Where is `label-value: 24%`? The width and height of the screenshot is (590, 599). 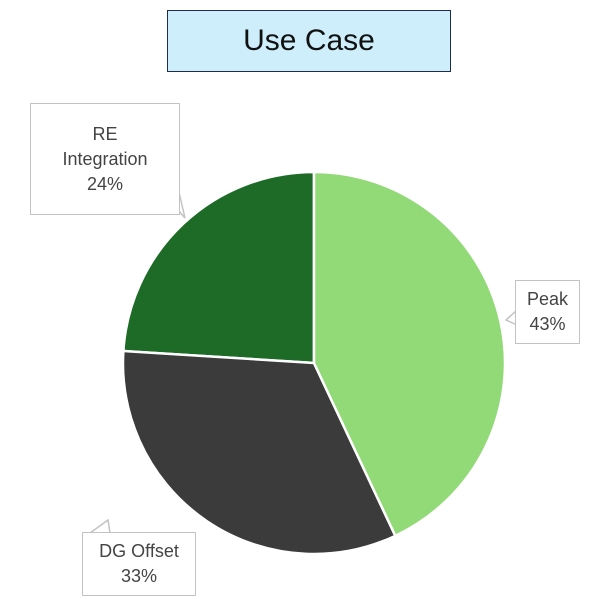
label-value: 24% is located at coordinates (105, 183).